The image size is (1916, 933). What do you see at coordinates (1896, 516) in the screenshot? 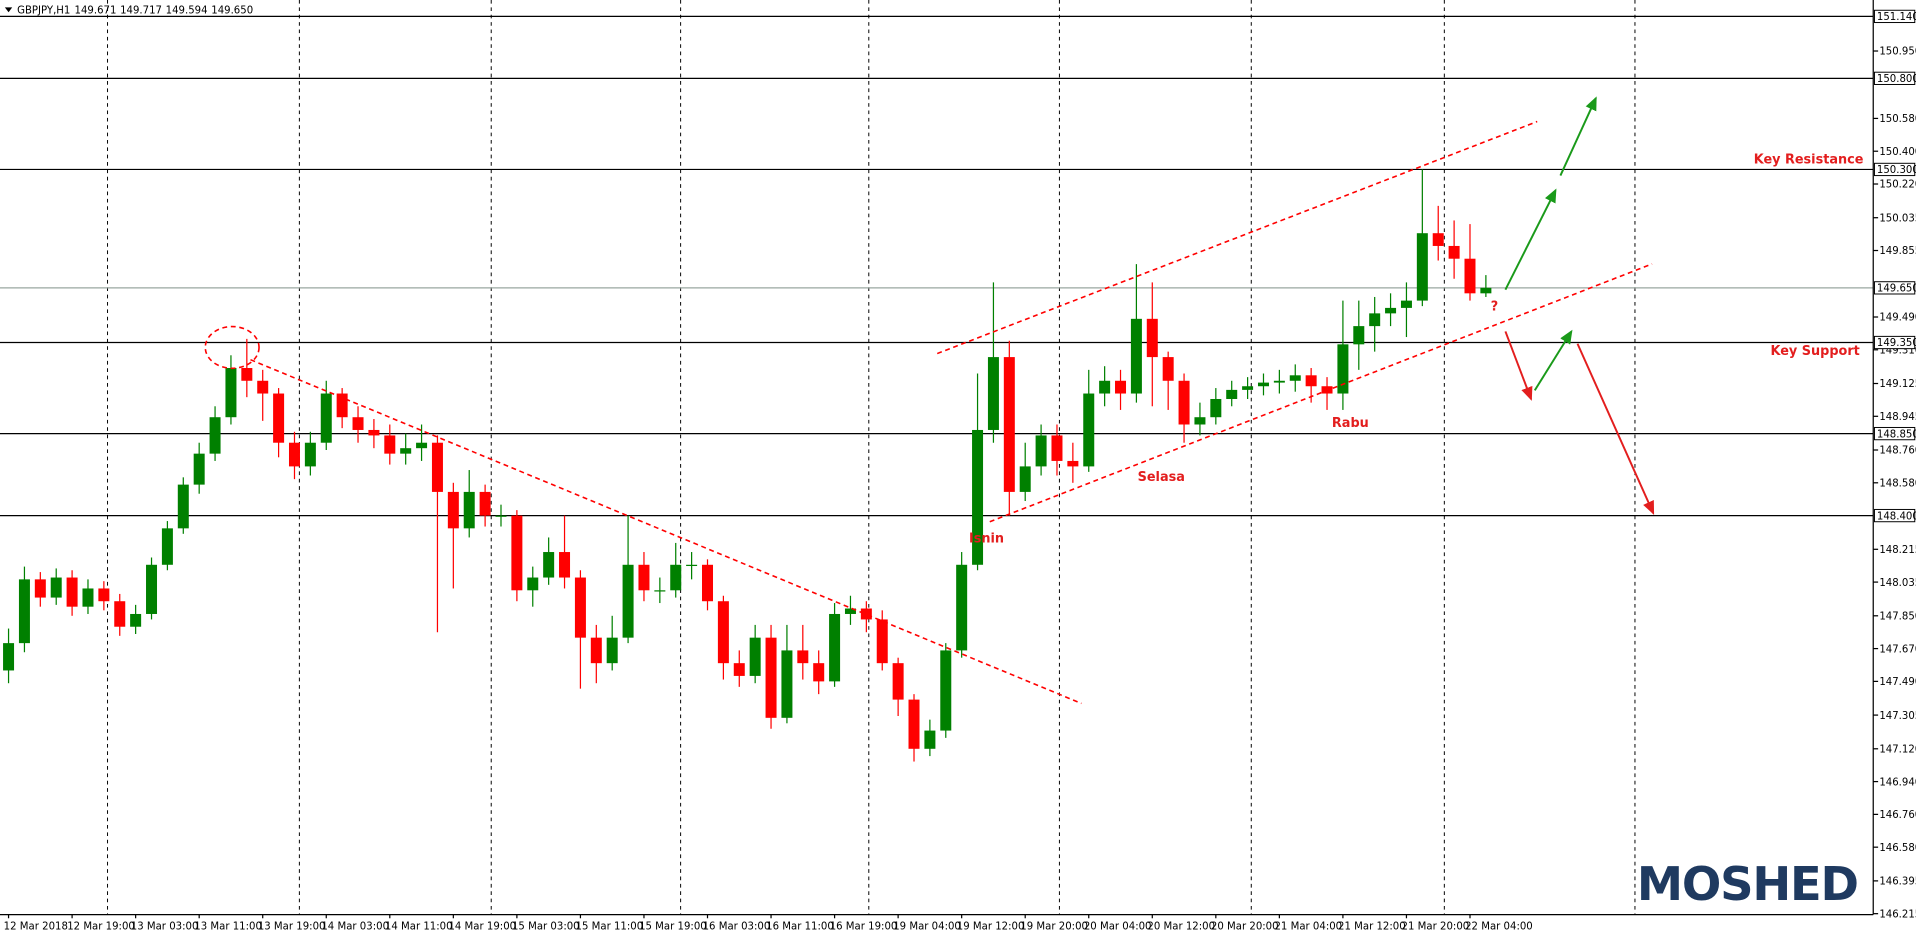
I see `level-label: 148.400` at bounding box center [1896, 516].